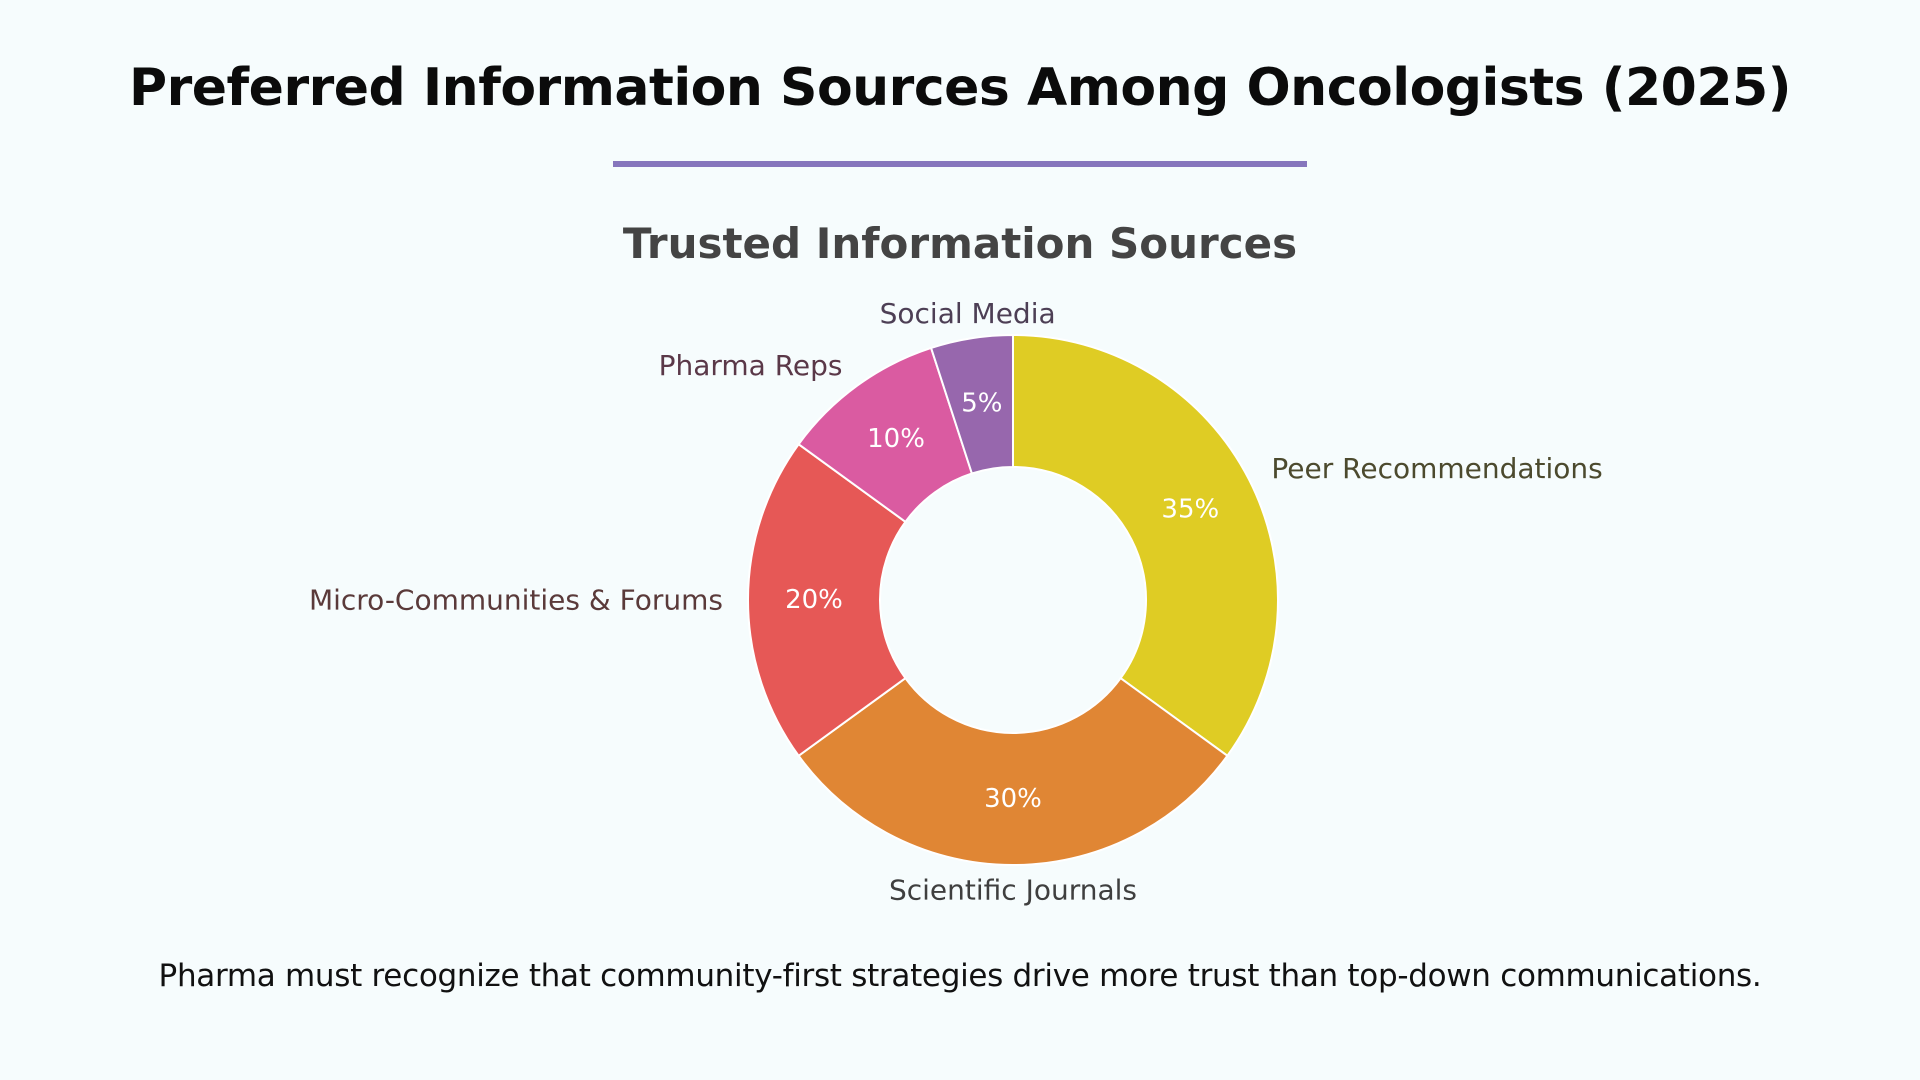  I want to click on category-label-scientific-journals: Scientific Journals, so click(1013, 890).